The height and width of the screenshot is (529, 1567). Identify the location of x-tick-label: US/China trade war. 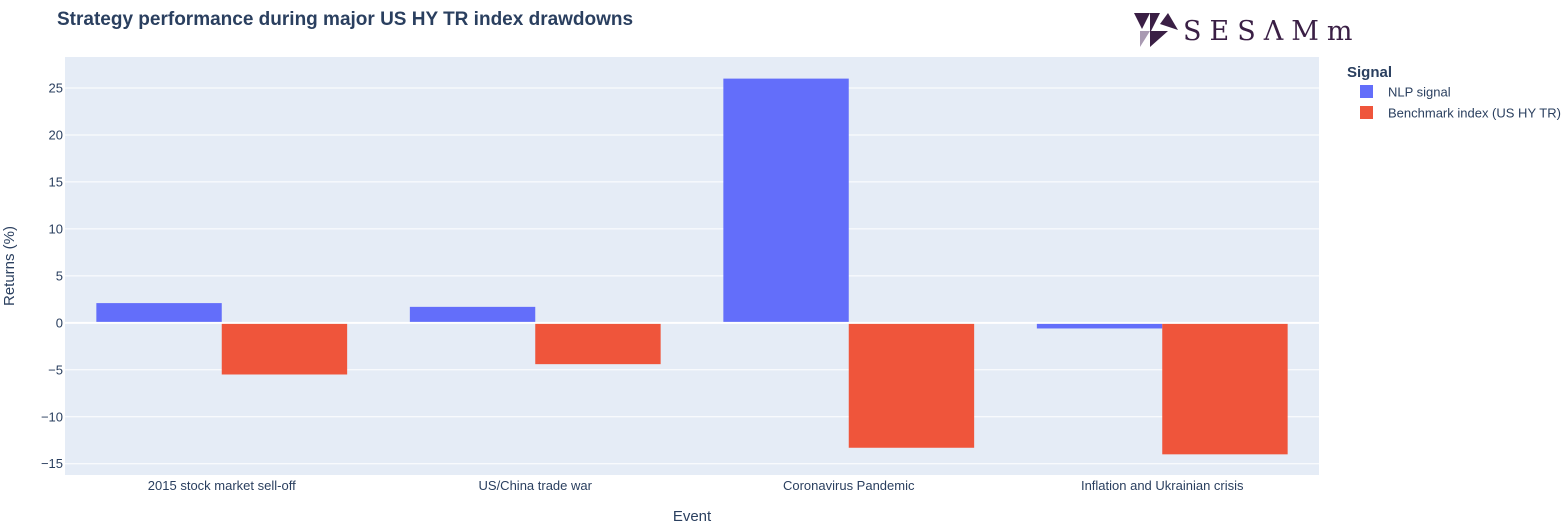
(536, 485).